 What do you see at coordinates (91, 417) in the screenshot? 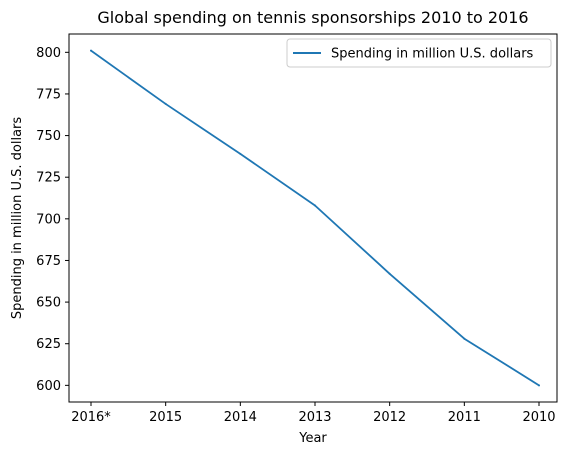
I see `x-tick-label: 2016*` at bounding box center [91, 417].